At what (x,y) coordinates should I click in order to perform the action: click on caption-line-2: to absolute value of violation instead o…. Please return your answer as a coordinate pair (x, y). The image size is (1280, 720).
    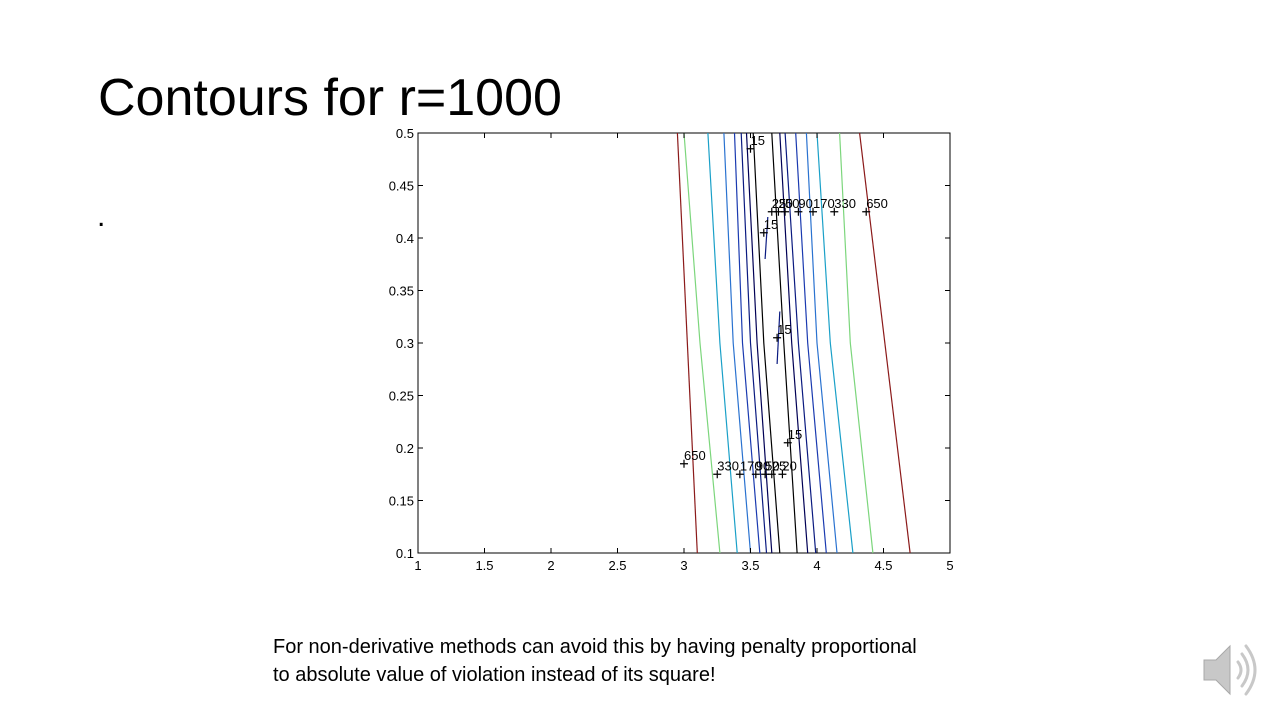
    Looking at the image, I should click on (494, 675).